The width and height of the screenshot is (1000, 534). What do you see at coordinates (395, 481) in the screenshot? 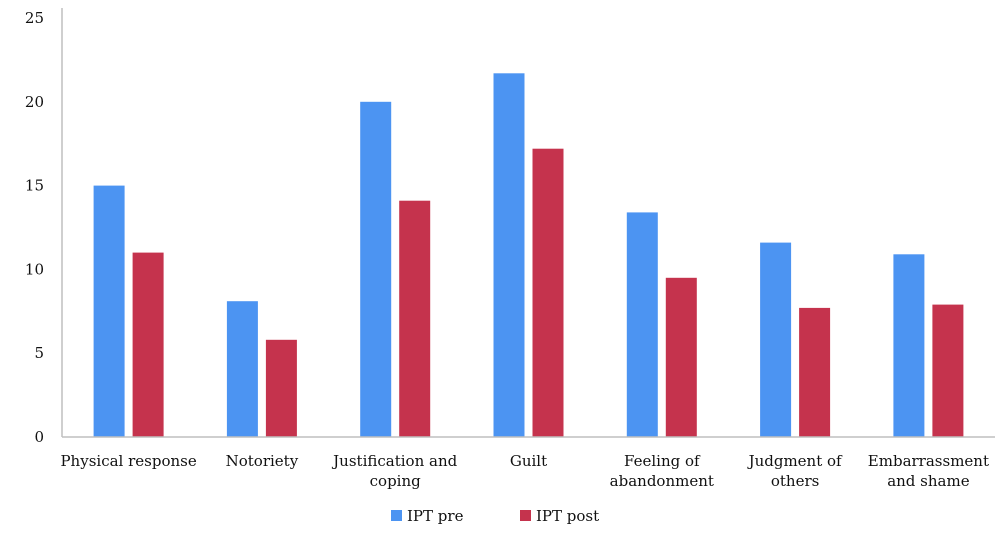
I see `x-category-label: coping` at bounding box center [395, 481].